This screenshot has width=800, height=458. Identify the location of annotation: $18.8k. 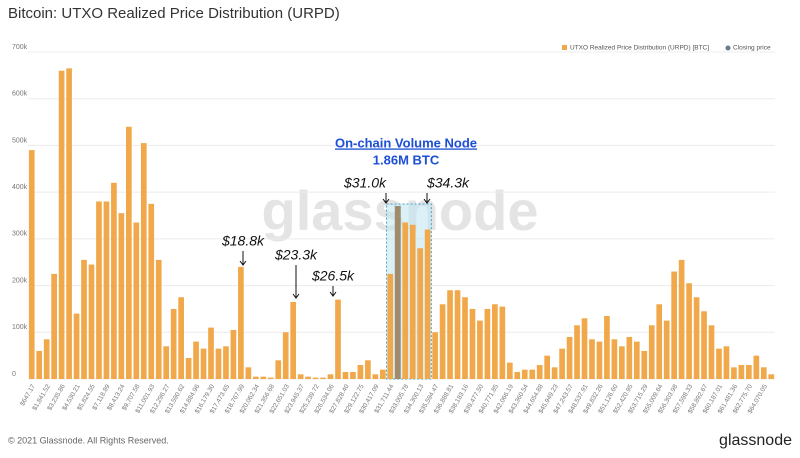
(243, 241).